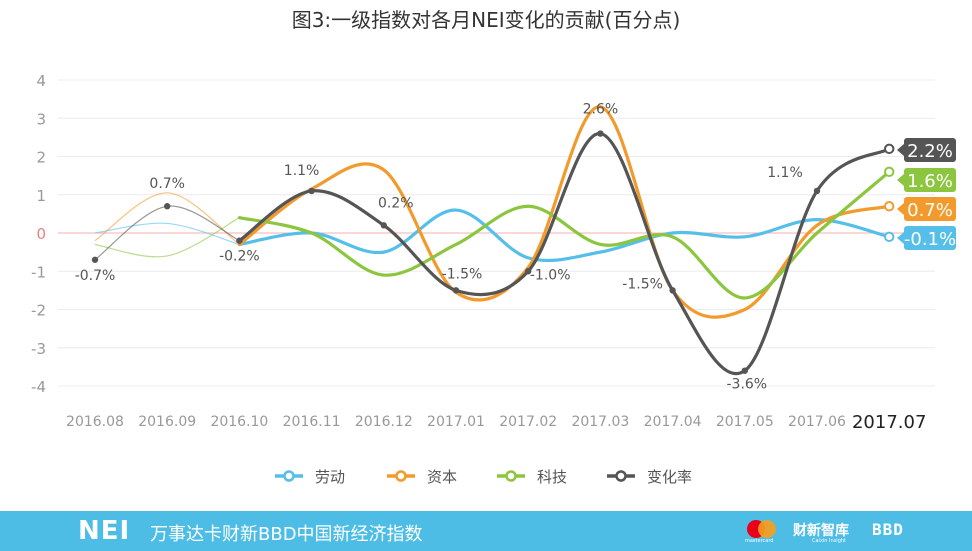 This screenshot has width=972, height=551. What do you see at coordinates (829, 541) in the screenshot?
I see `caixin-insight-wordmark: Caixin Insight` at bounding box center [829, 541].